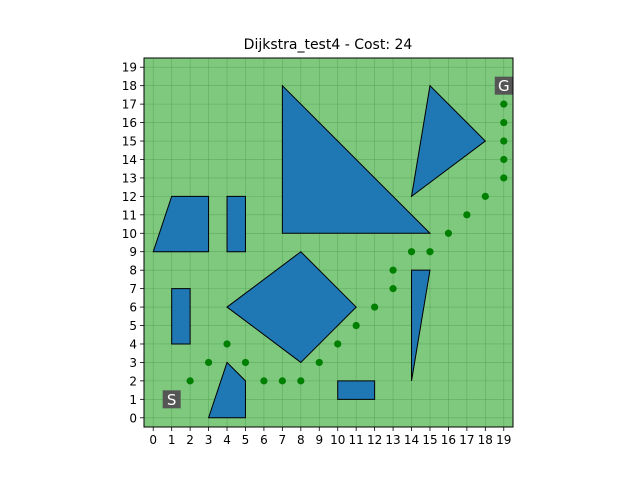 The image size is (640, 480). Describe the element at coordinates (129, 160) in the screenshot. I see `y-tick-label: 14` at that location.